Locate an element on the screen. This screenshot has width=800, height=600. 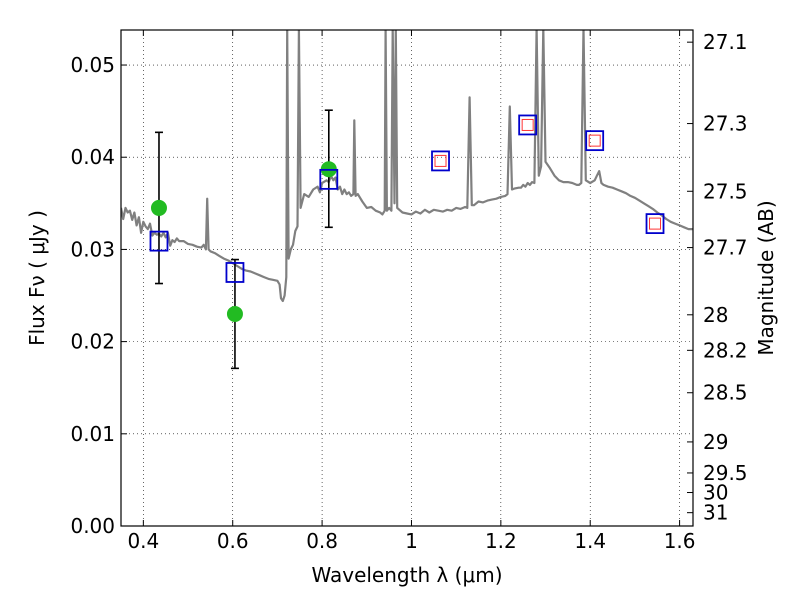
y-tick-label: 0.04 is located at coordinates (92, 157).